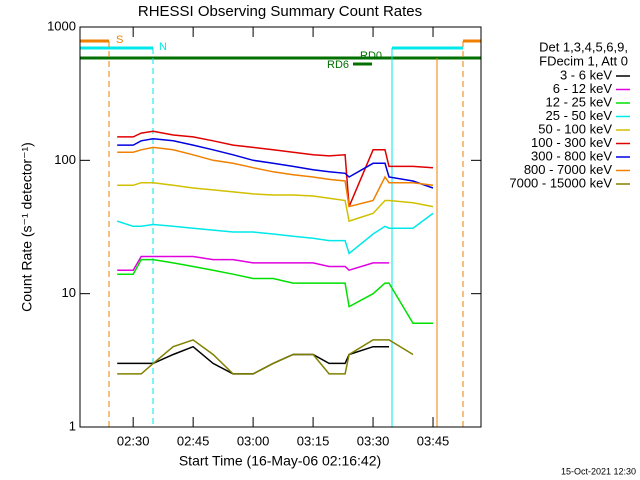  What do you see at coordinates (373, 440) in the screenshot?
I see `x-tick-label: 03:30` at bounding box center [373, 440].